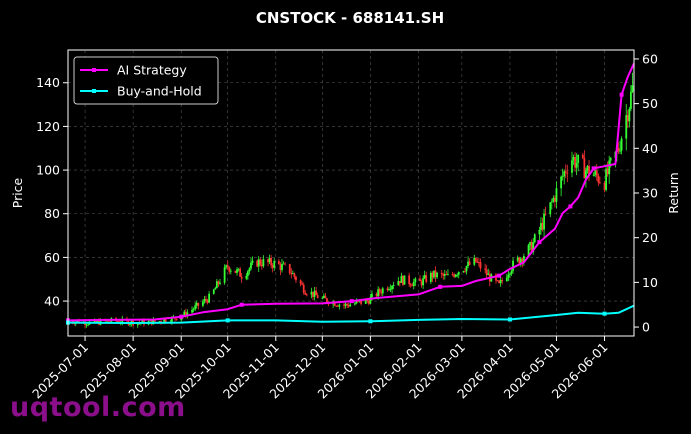 This screenshot has width=691, height=434. Describe the element at coordinates (48, 170) in the screenshot. I see `y-left-tick-label: 100` at that location.